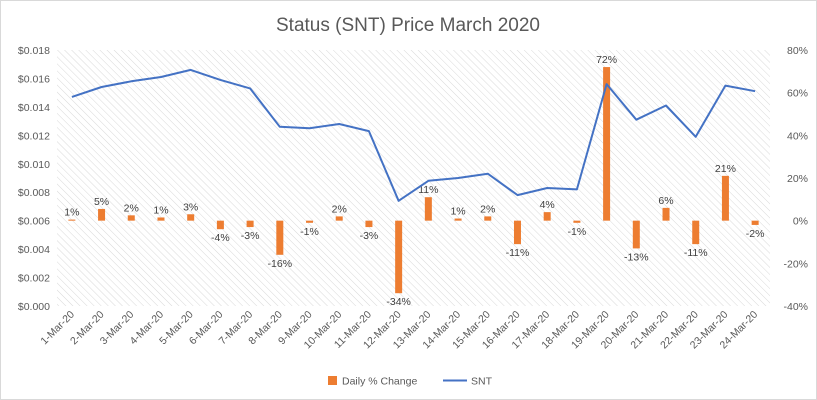  What do you see at coordinates (34, 165) in the screenshot?
I see `left-tick-label: $0.010` at bounding box center [34, 165].